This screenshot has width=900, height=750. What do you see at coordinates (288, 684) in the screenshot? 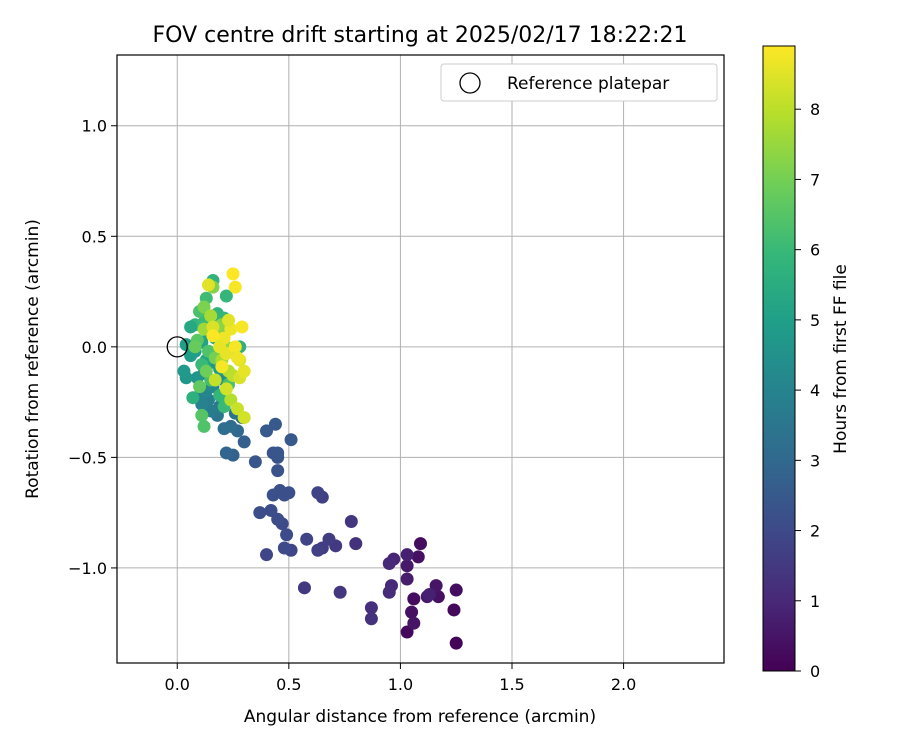
I see `x-tick-label: 0.5` at bounding box center [288, 684].